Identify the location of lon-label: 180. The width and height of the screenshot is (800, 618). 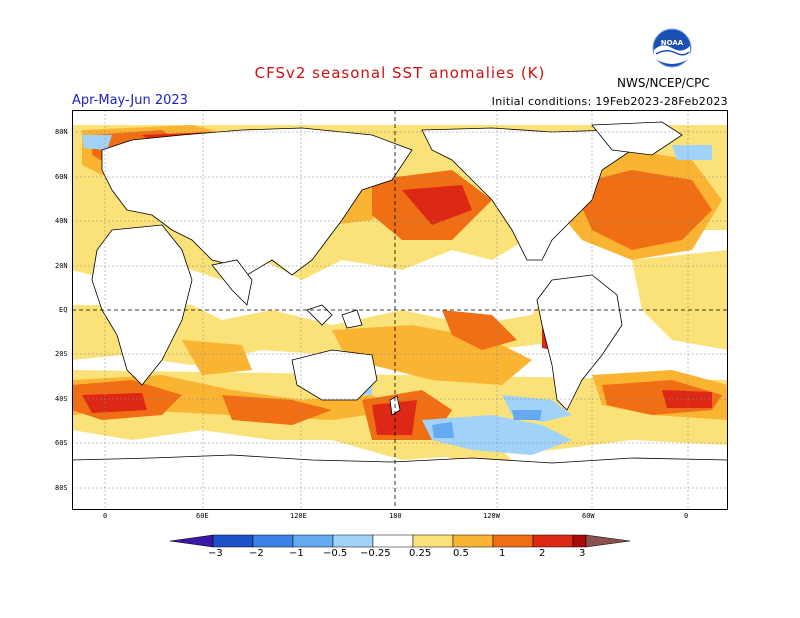
(395, 516).